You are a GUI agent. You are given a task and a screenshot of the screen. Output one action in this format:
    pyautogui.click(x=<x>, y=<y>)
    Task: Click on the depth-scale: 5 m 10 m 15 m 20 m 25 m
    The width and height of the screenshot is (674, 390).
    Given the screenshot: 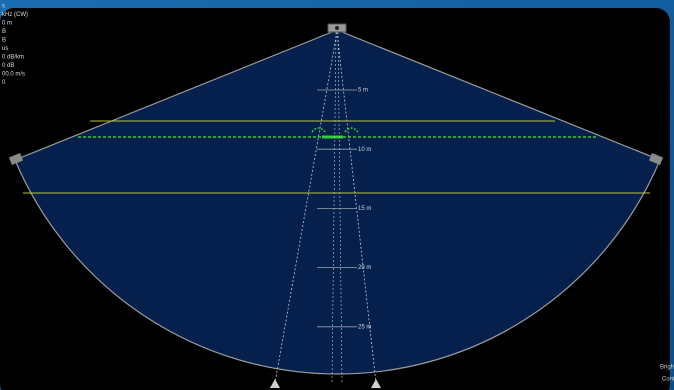 What is the action you would take?
    pyautogui.click(x=344, y=209)
    